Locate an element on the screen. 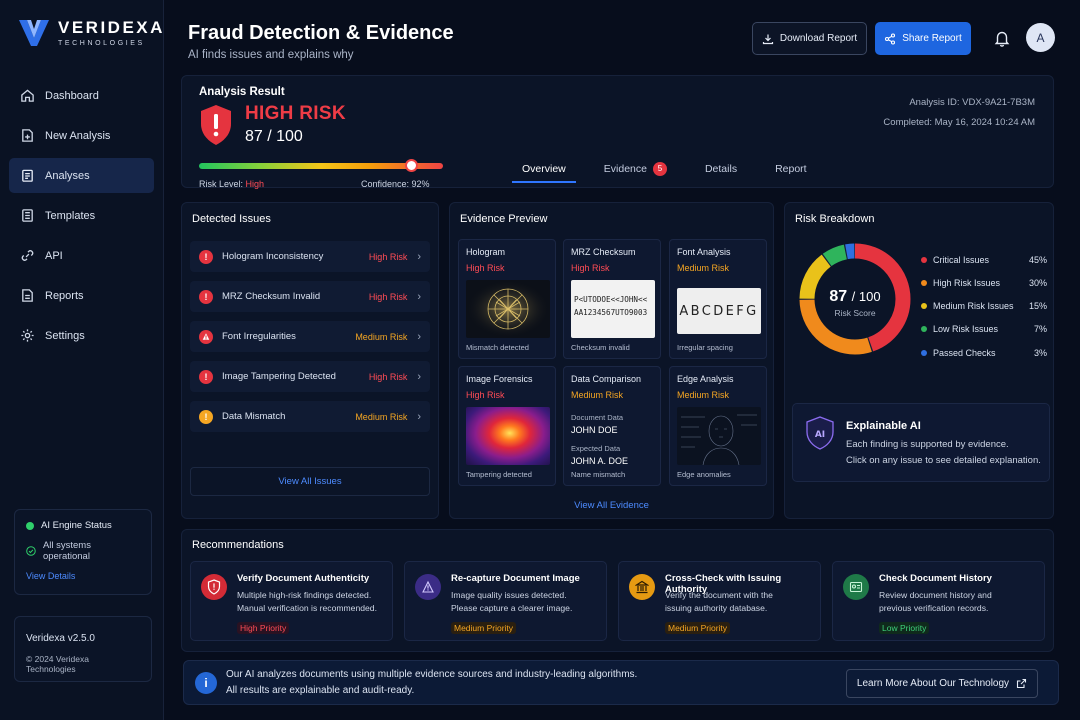 The height and width of the screenshot is (720, 1080). legend-label: Critical Issues is located at coordinates (961, 259).